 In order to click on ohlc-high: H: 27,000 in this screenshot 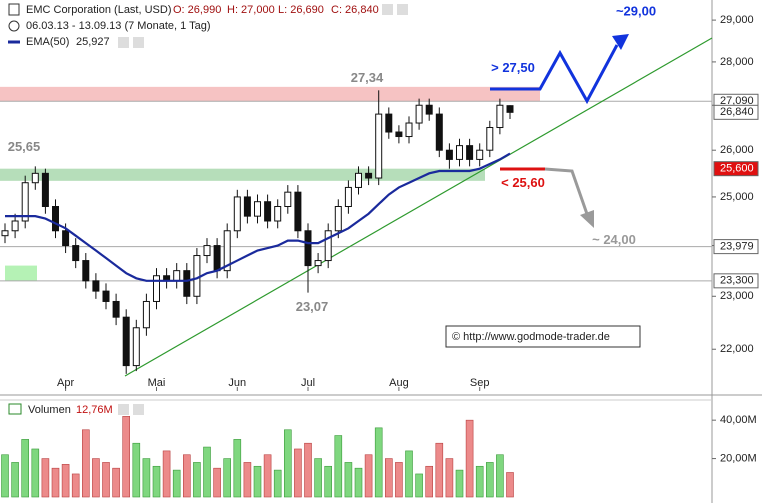, I will do `click(251, 10)`.